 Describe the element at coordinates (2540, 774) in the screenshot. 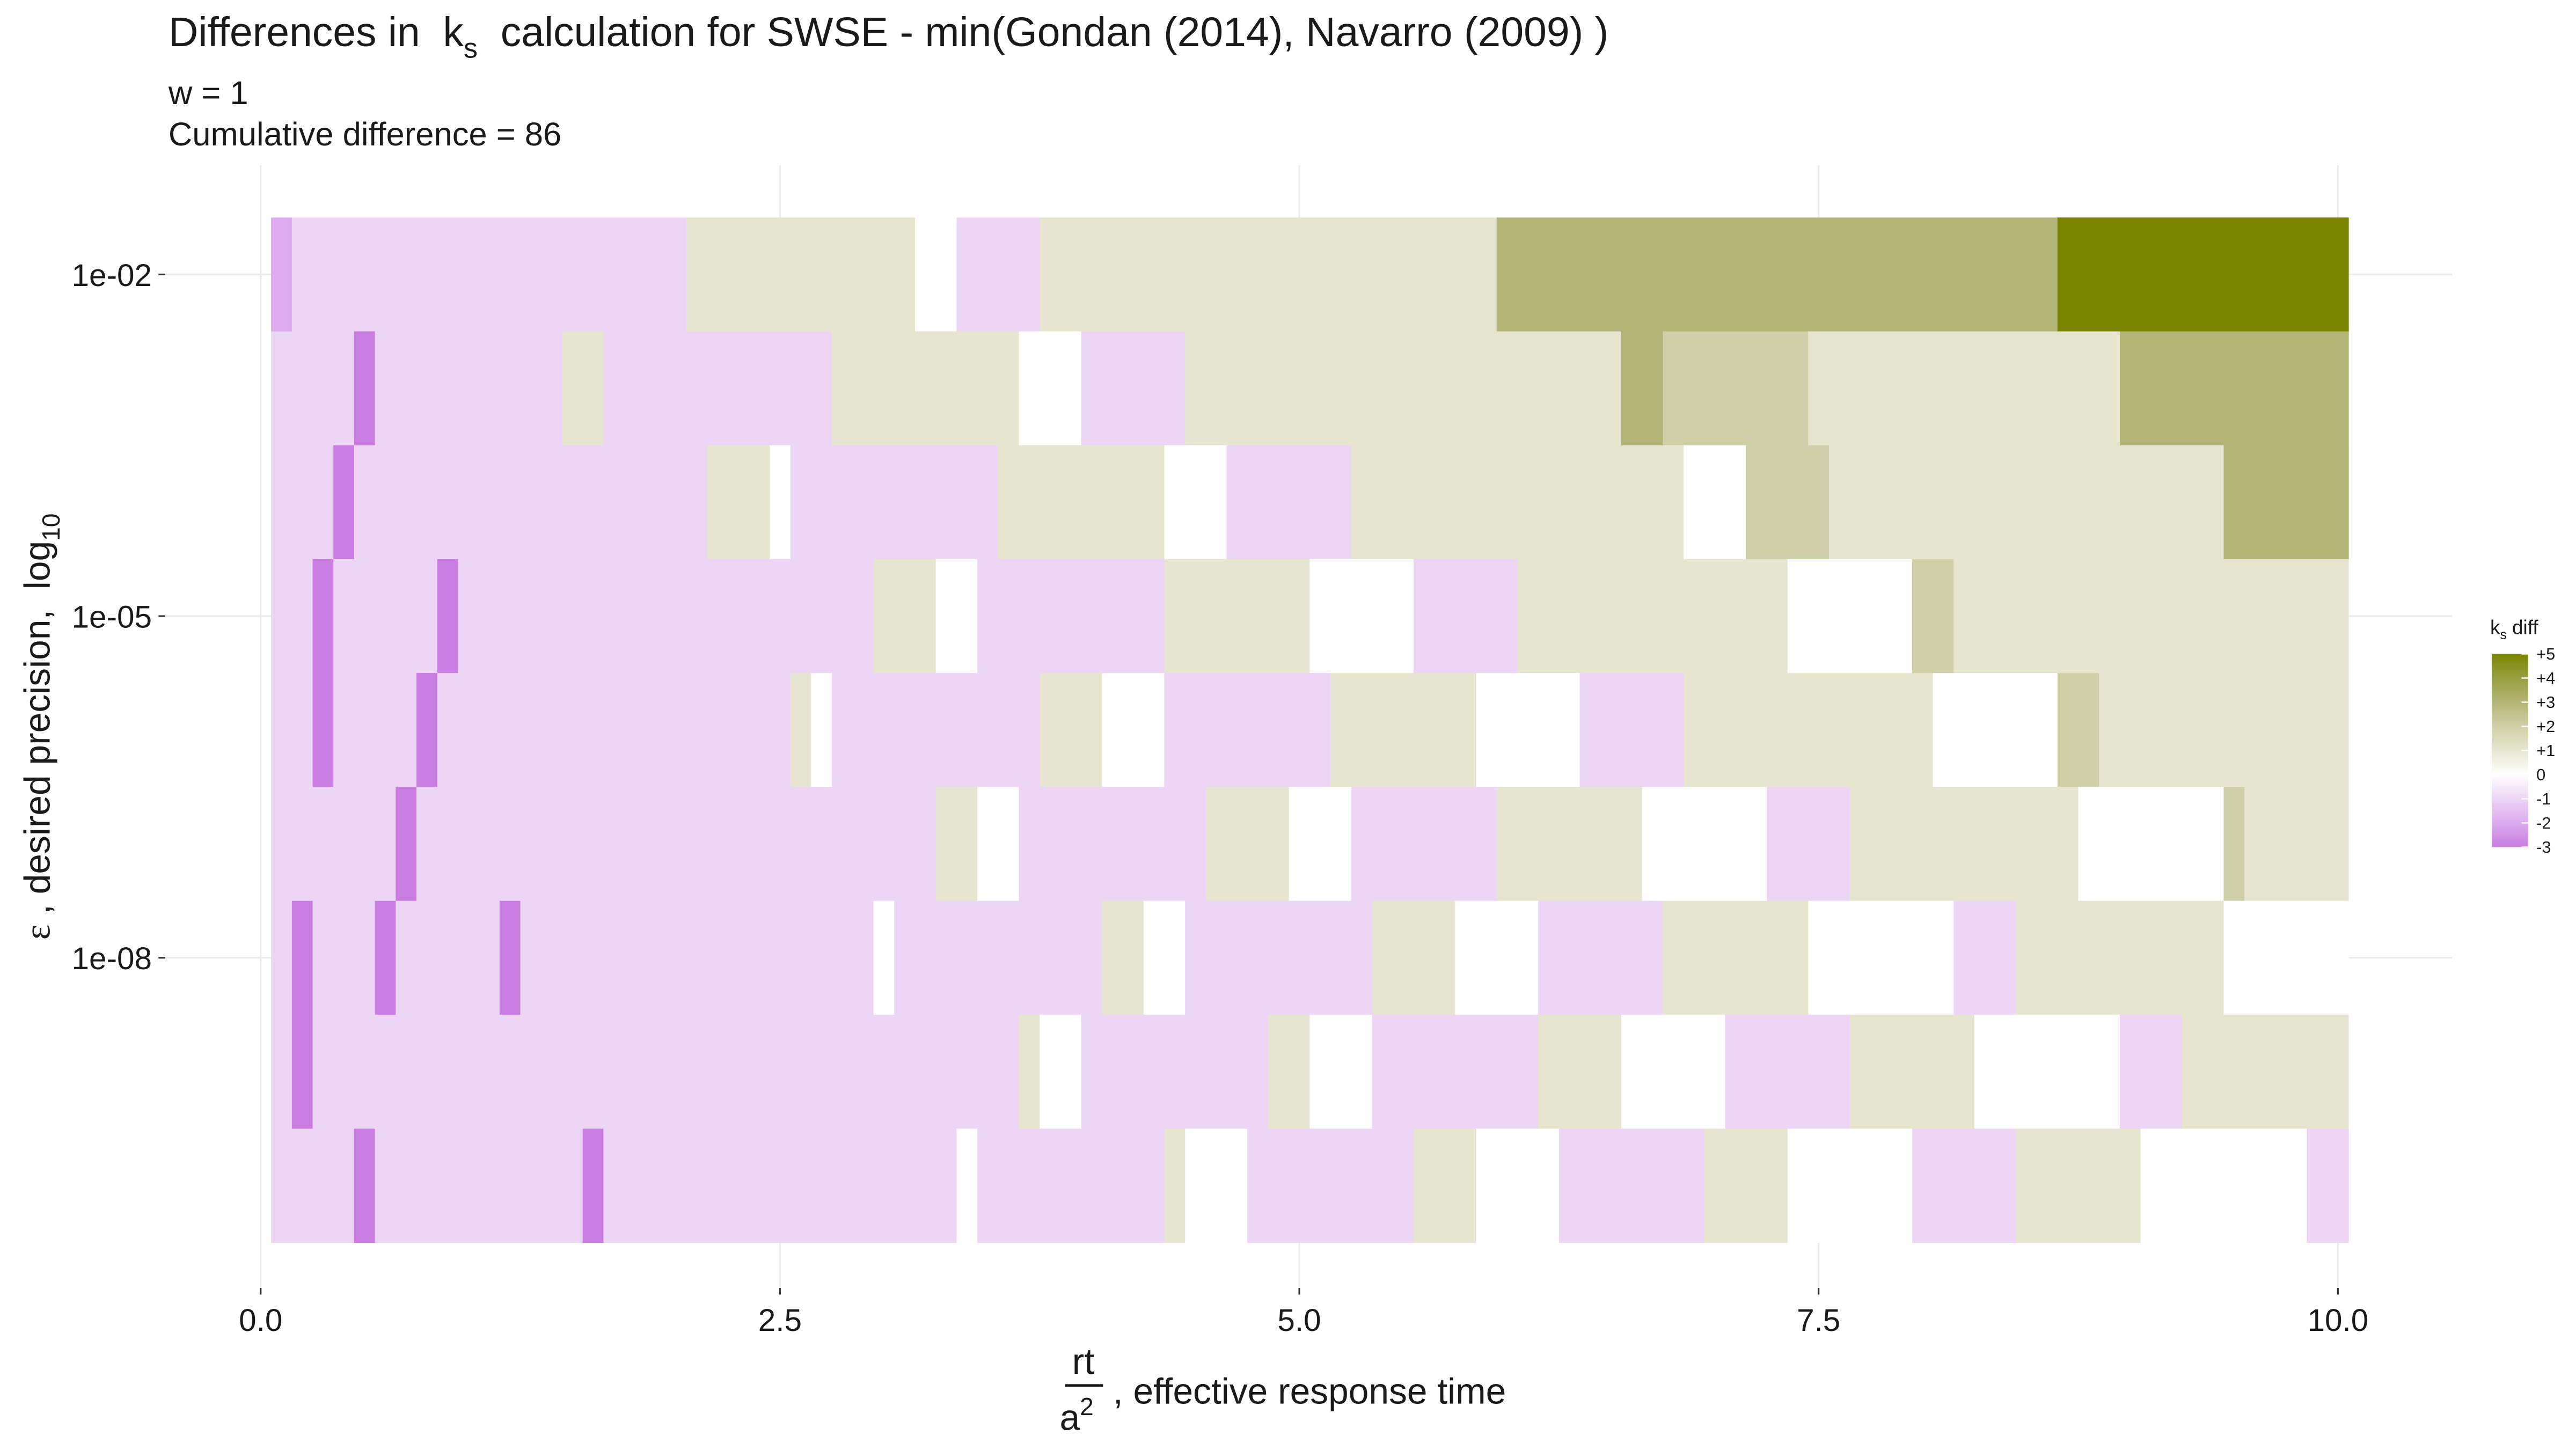

I see `legend-tick-label: 0` at that location.